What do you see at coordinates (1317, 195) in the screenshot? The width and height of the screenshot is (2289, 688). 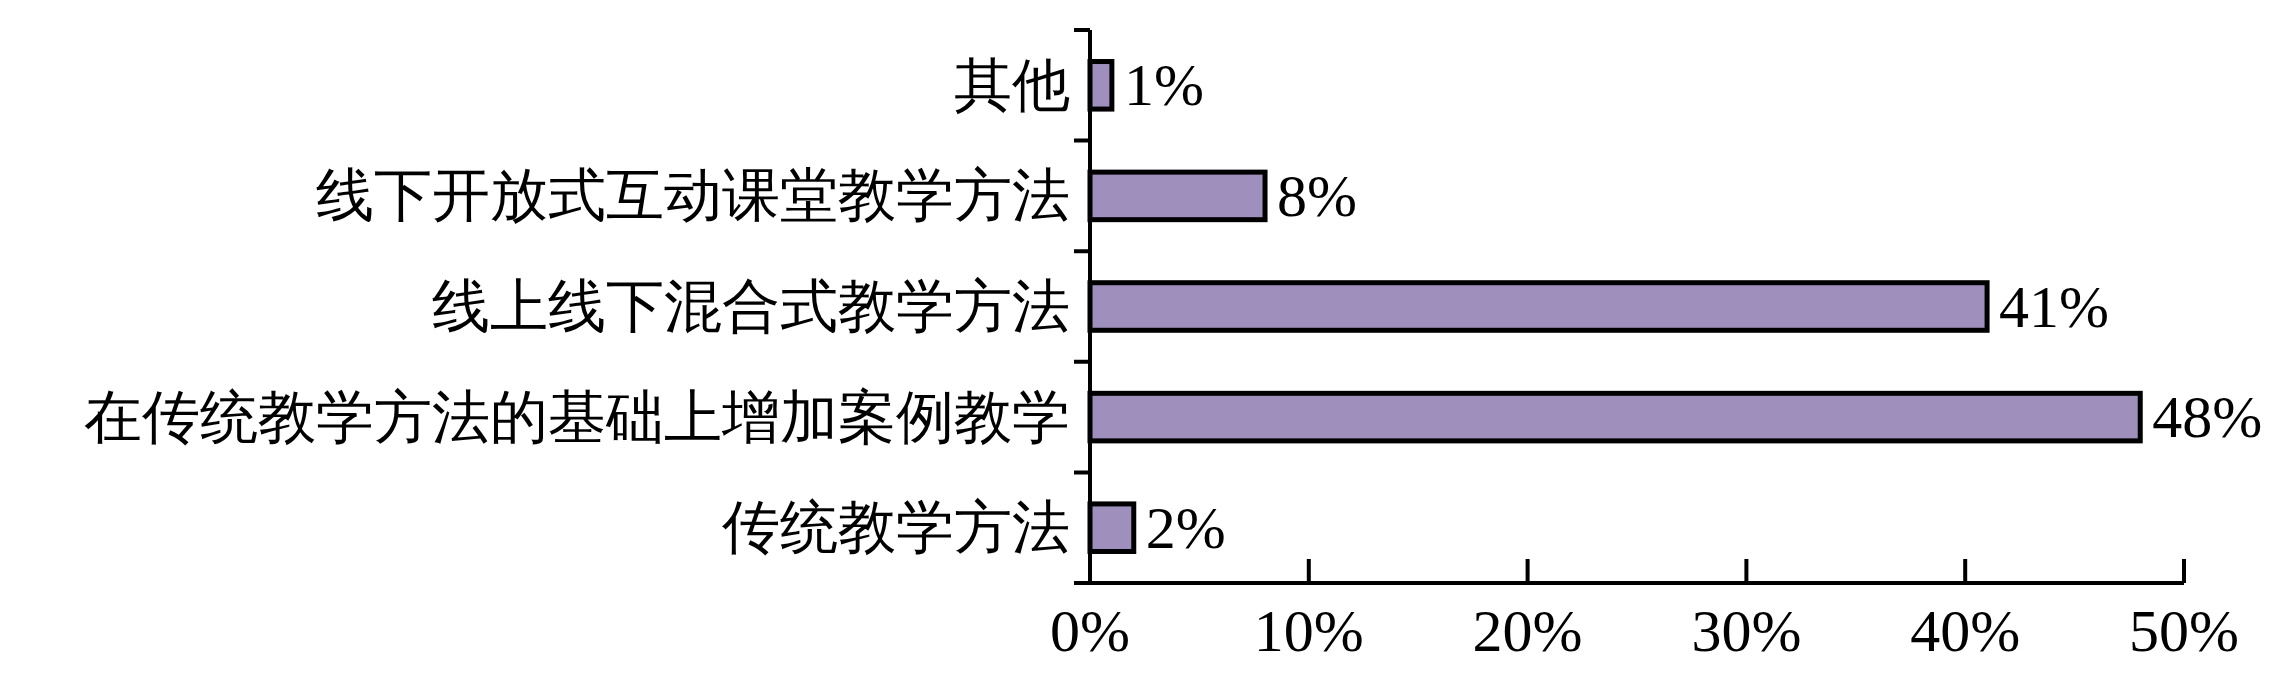 I see `data-label: 8%` at bounding box center [1317, 195].